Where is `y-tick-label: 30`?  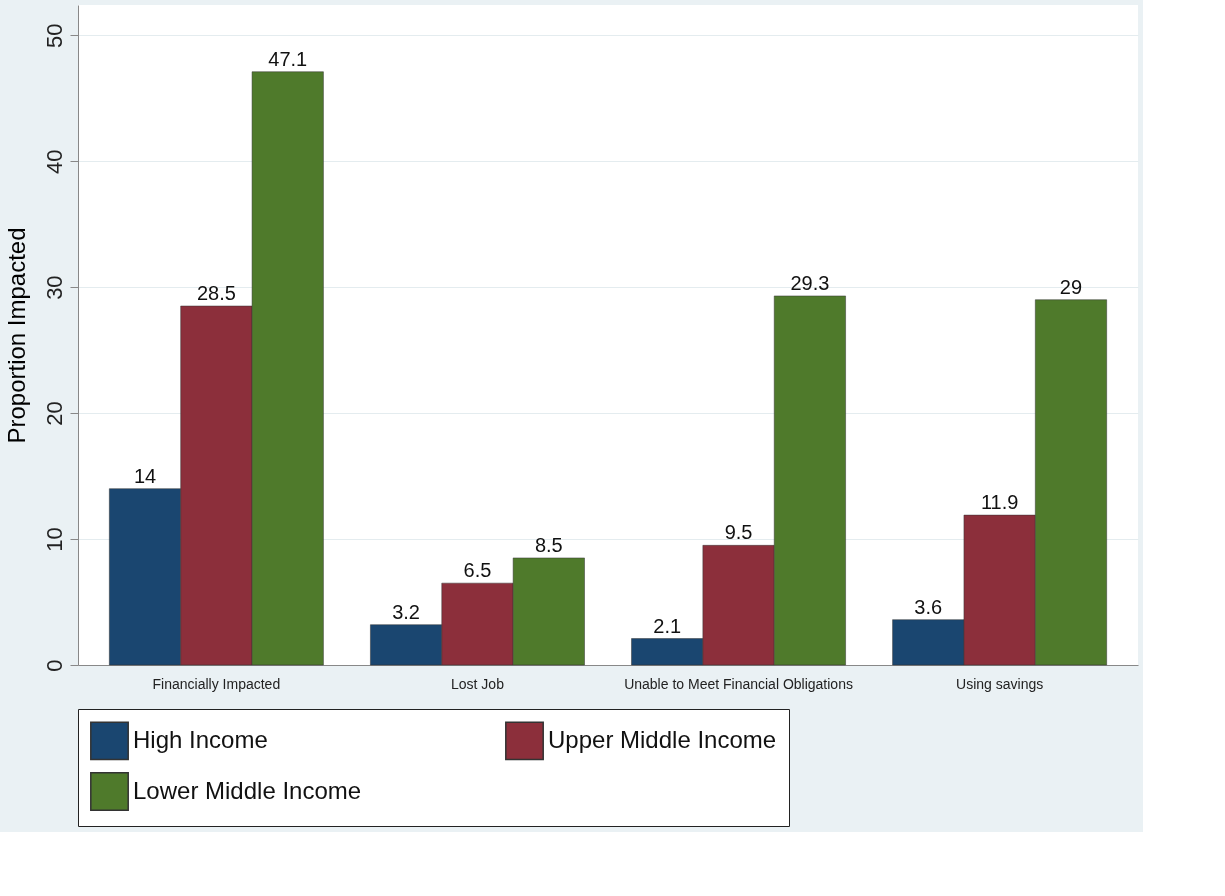 y-tick-label: 30 is located at coordinates (54, 287).